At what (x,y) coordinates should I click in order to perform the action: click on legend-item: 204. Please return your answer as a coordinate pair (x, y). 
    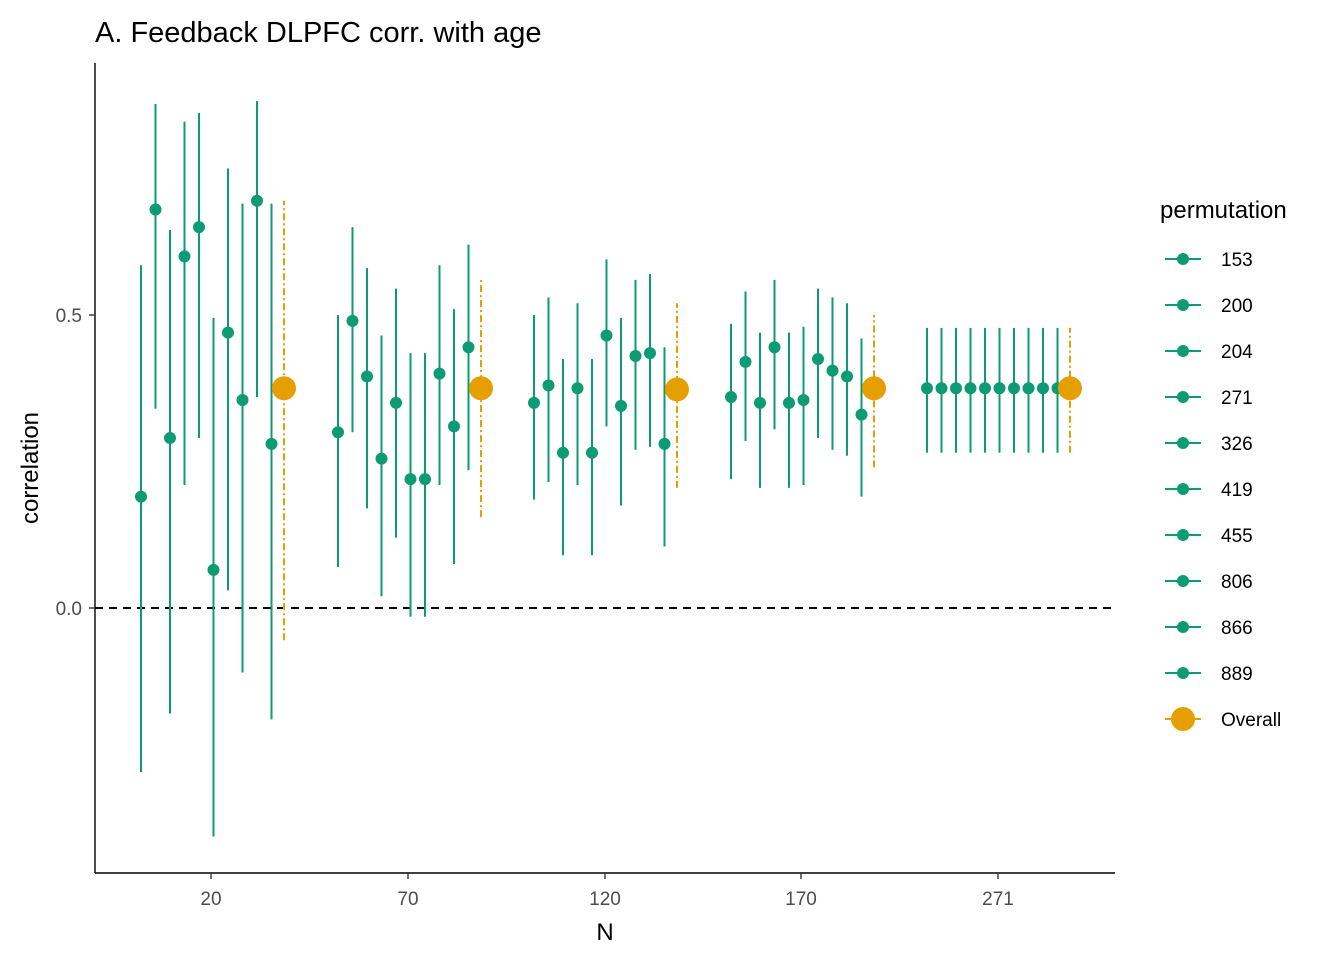
    Looking at the image, I should click on (1209, 352).